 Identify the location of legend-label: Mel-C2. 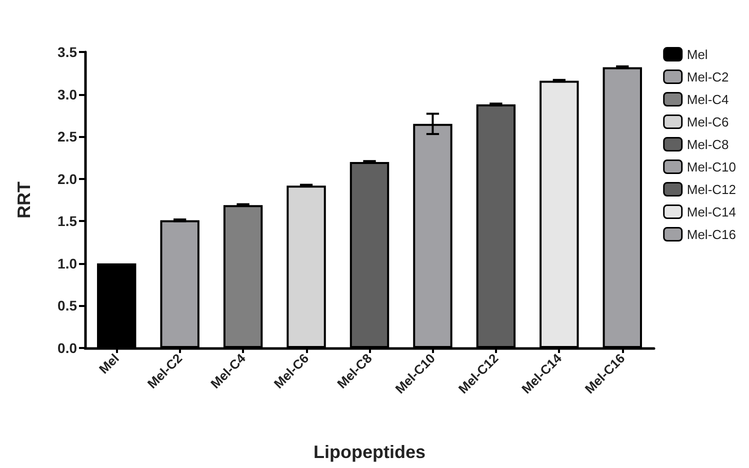
(707, 76).